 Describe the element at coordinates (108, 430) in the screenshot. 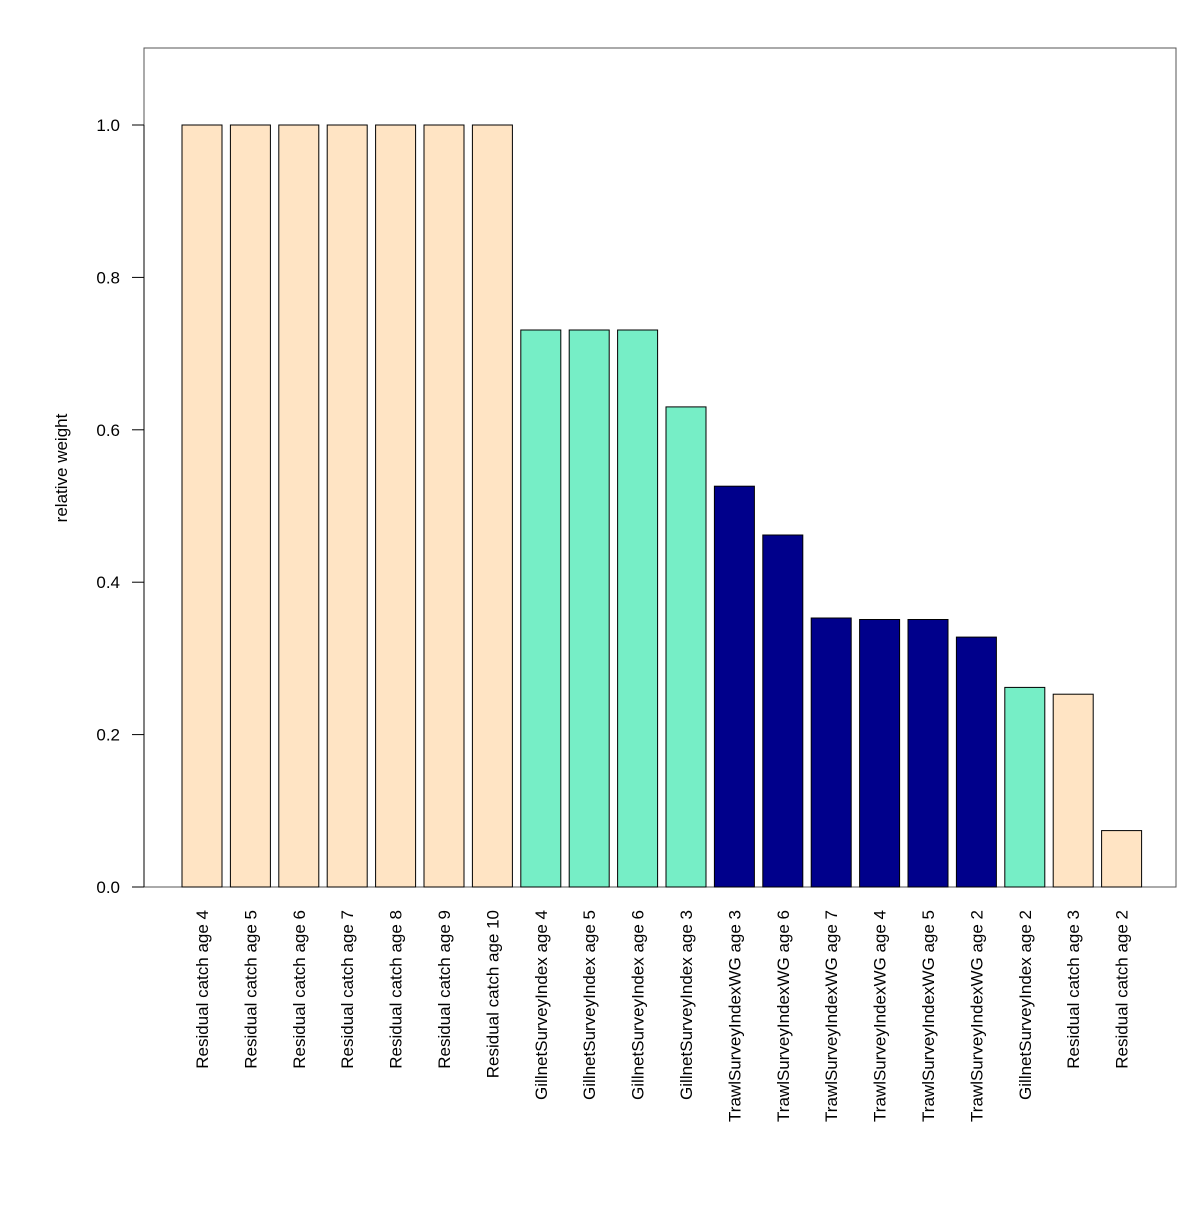

I see `y-tick-label-4: 0.6` at that location.